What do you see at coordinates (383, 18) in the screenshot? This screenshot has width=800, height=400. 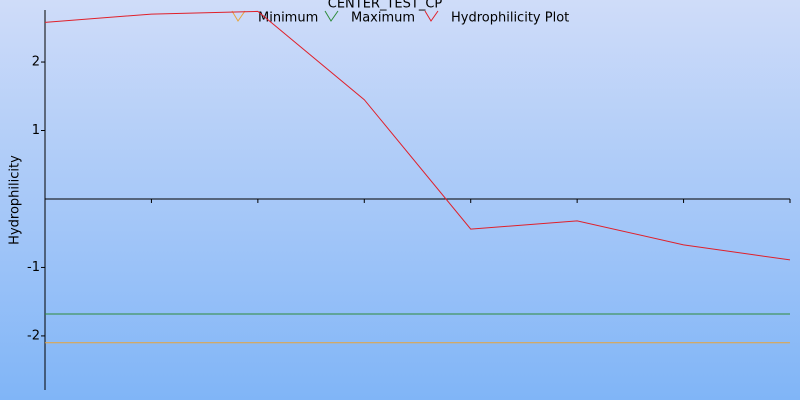 I see `legend-label: Maximum` at bounding box center [383, 18].